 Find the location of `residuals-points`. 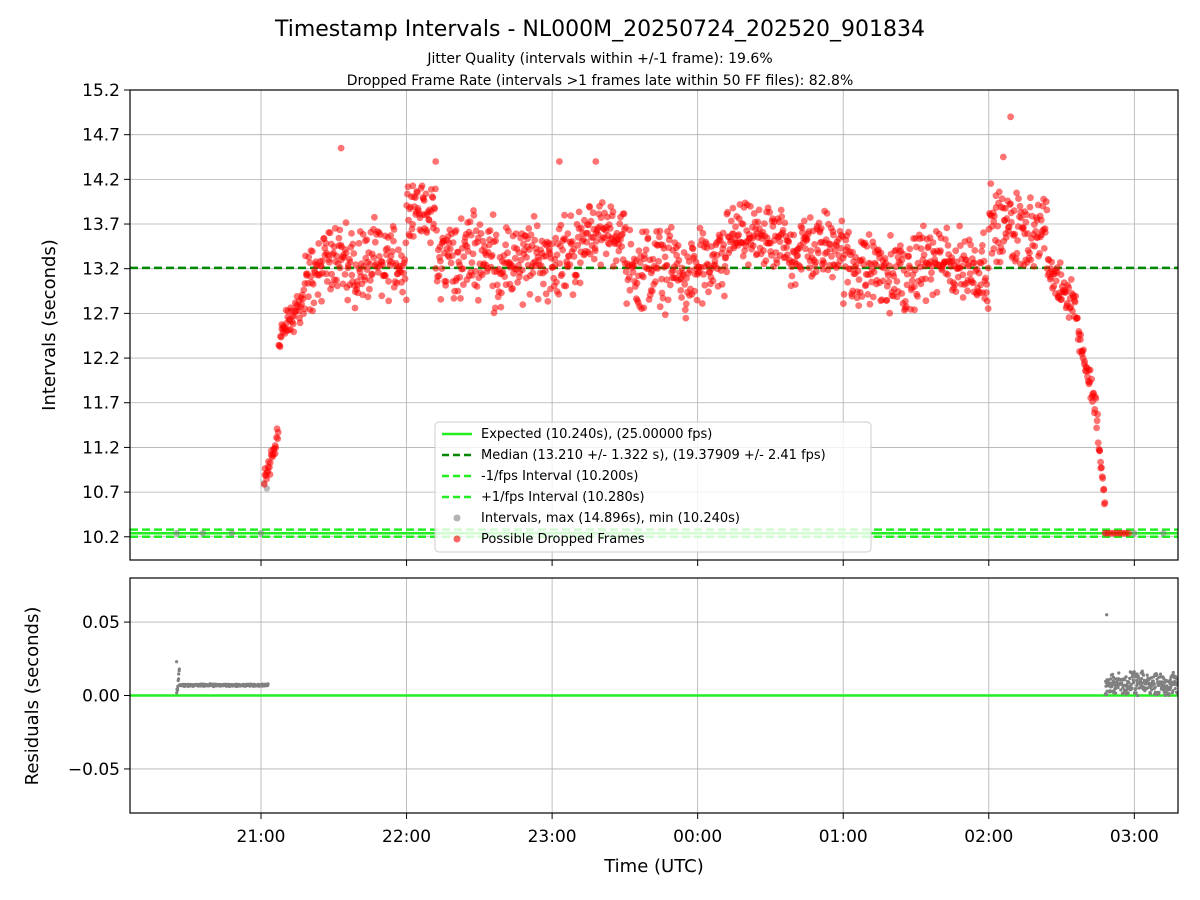

residuals-points is located at coordinates (676, 655).